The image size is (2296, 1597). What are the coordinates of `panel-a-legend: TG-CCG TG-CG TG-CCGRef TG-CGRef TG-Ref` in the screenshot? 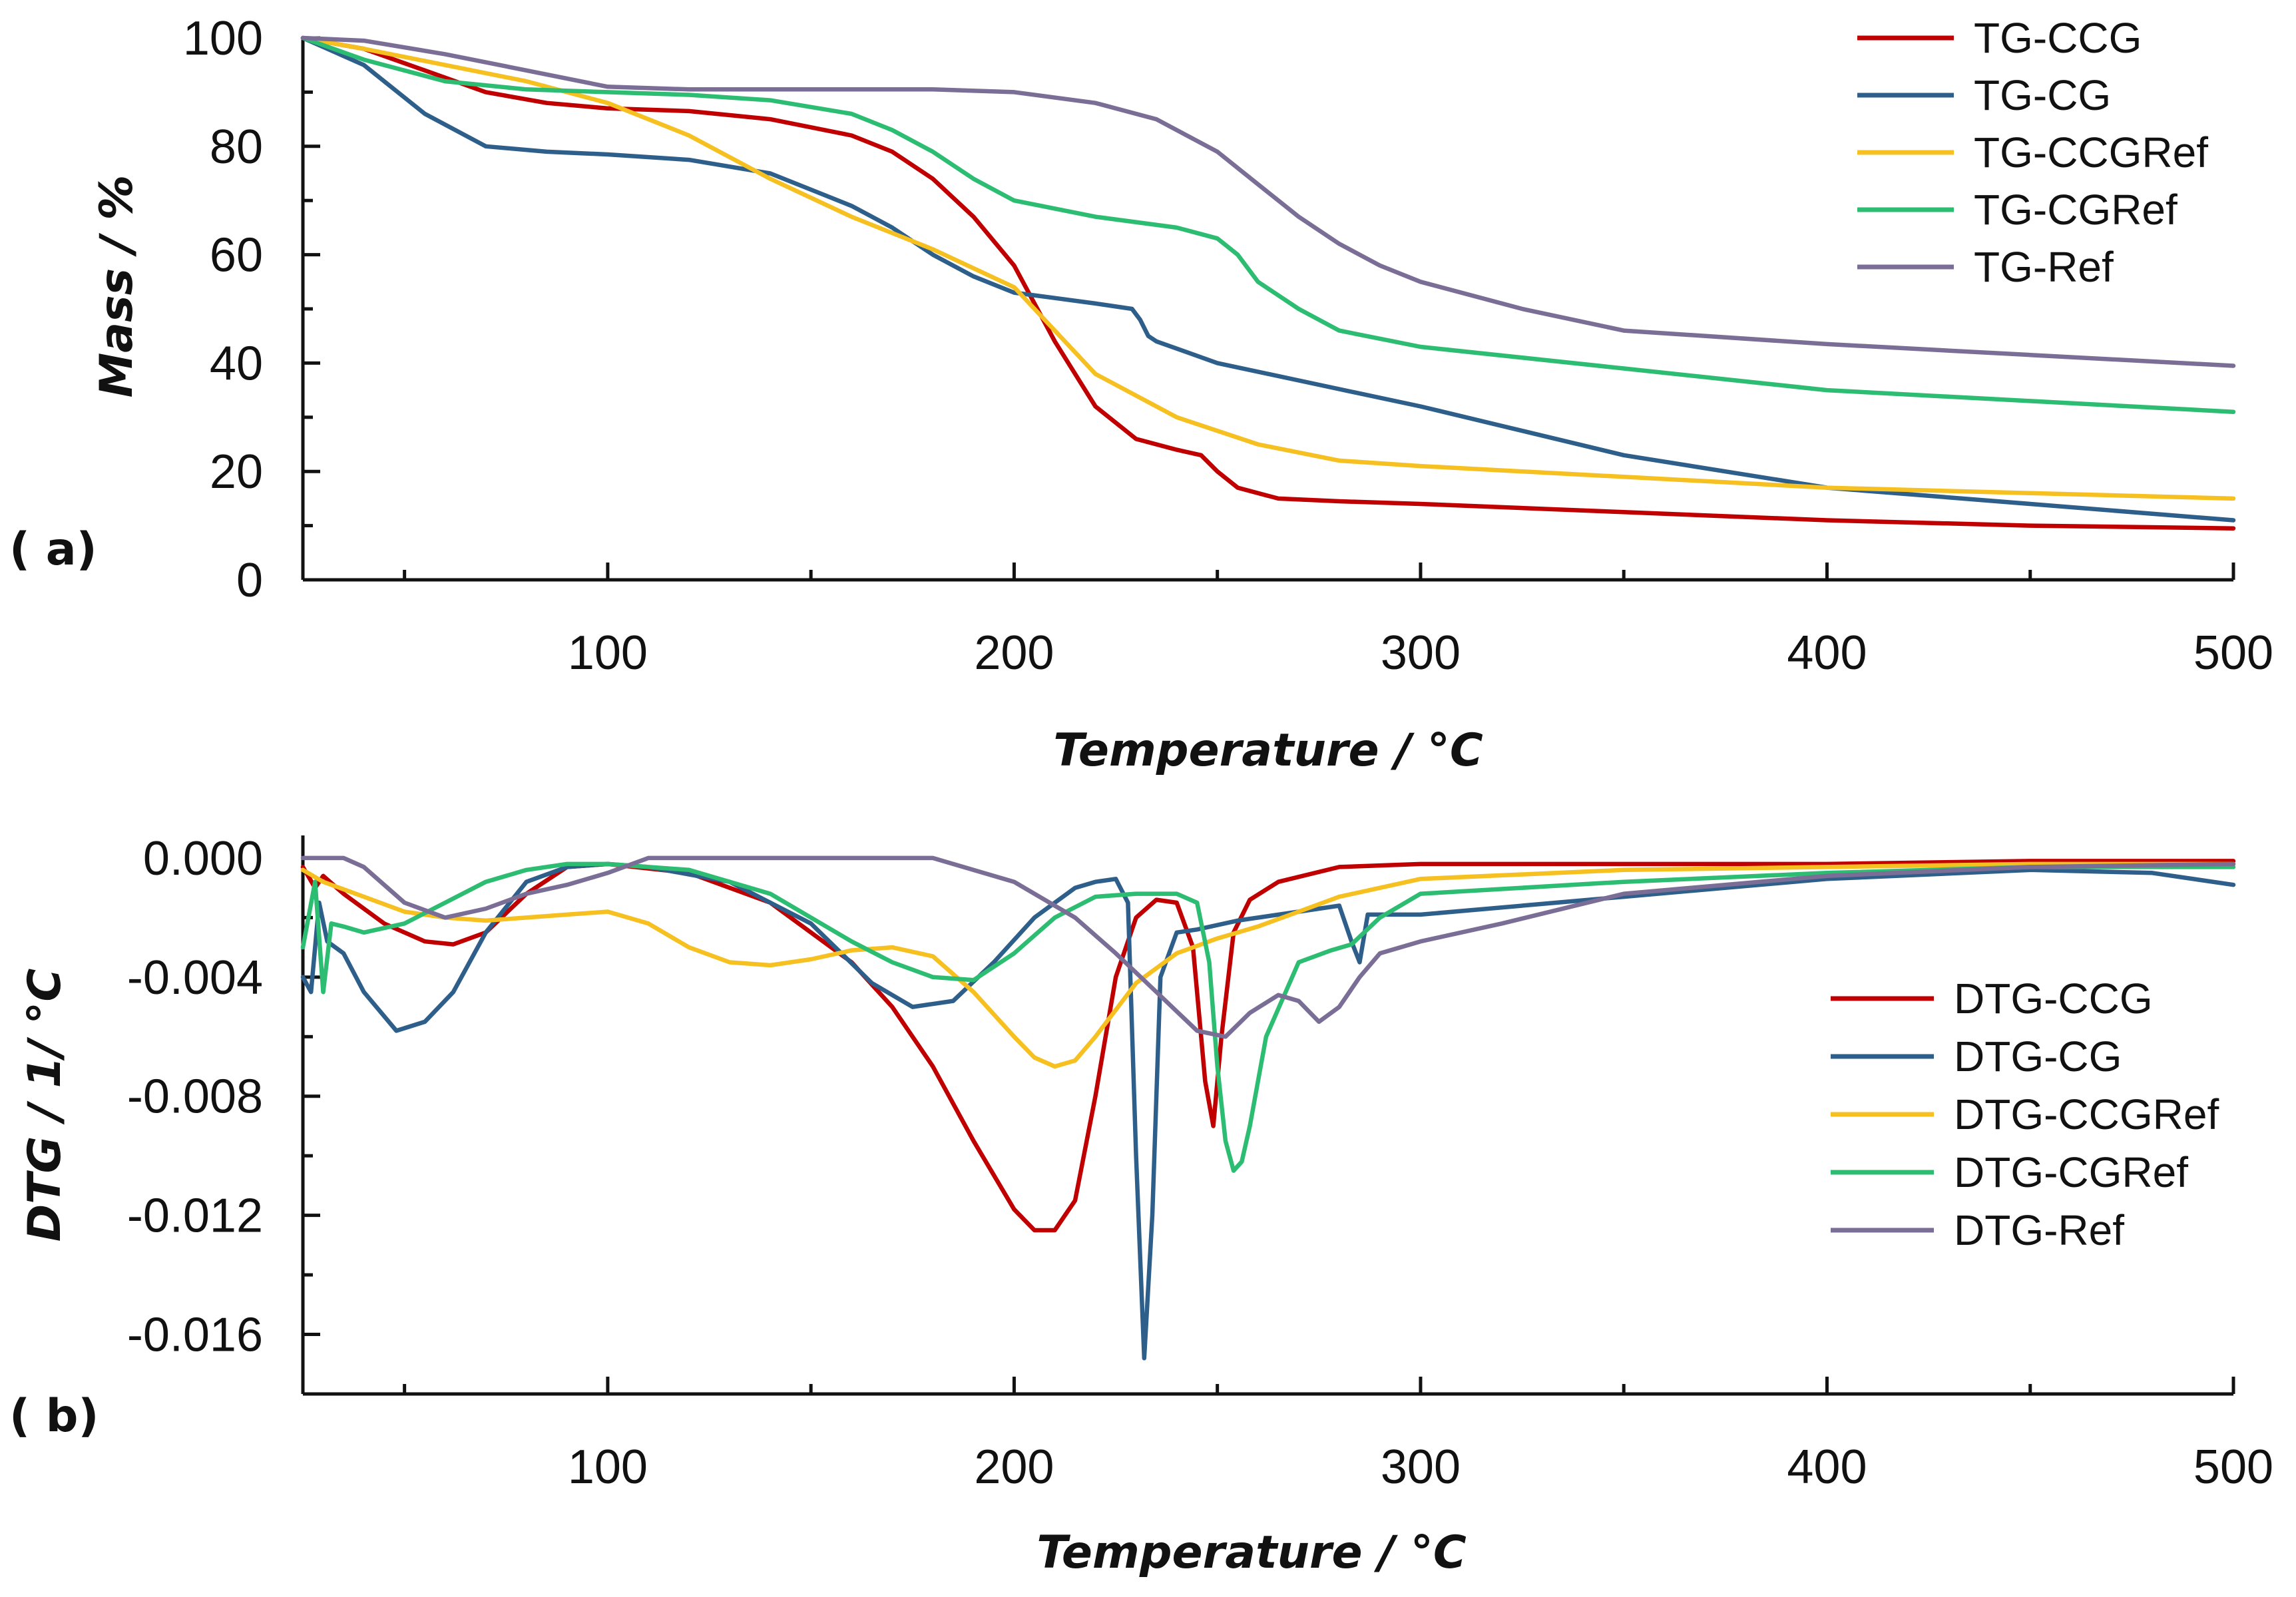 It's located at (2032, 152).